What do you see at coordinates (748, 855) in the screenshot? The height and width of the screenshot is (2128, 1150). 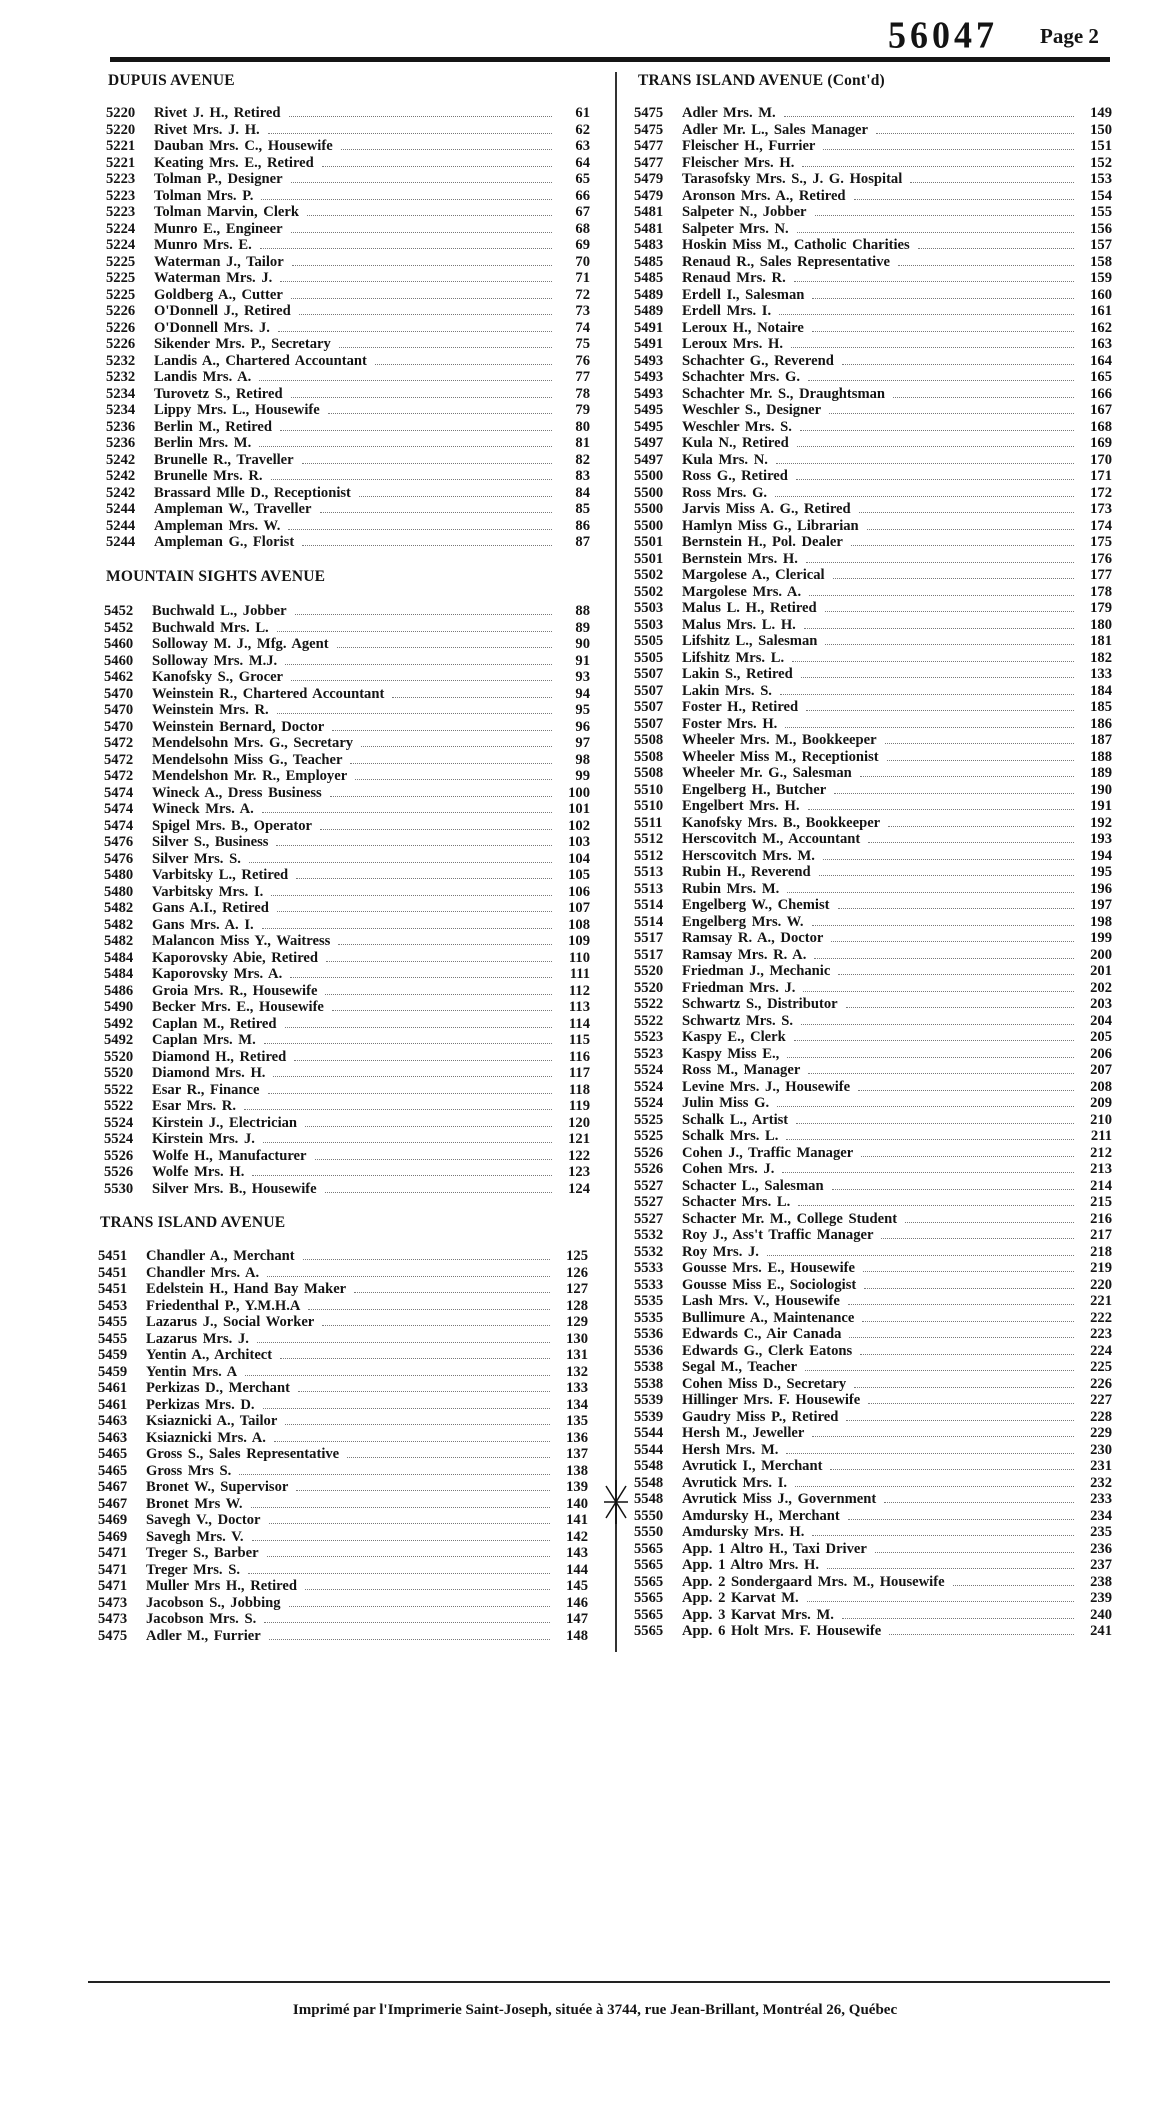 I see `resident-name: Herscovitch Mrs. M.` at bounding box center [748, 855].